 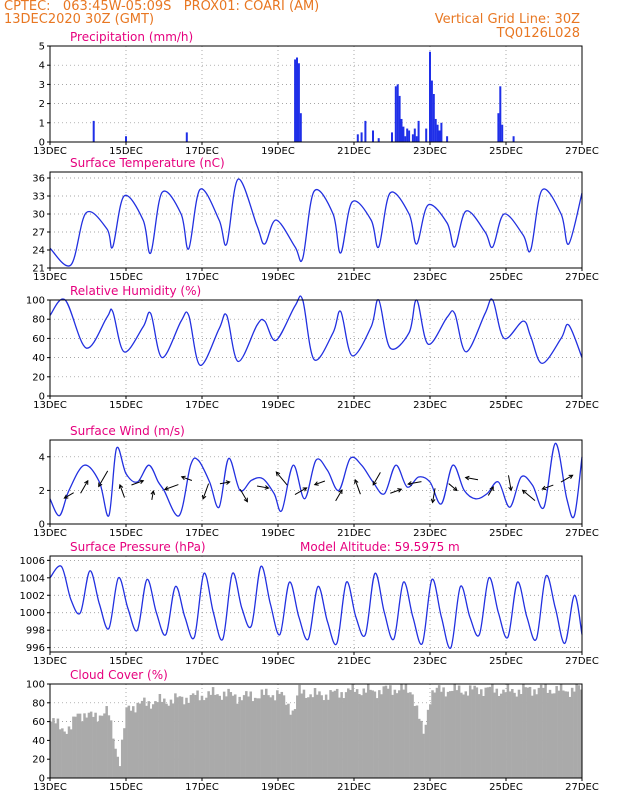 What do you see at coordinates (79, 19) in the screenshot?
I see `header-line-2-left: 13DEC2020 30Z (GMT)` at bounding box center [79, 19].